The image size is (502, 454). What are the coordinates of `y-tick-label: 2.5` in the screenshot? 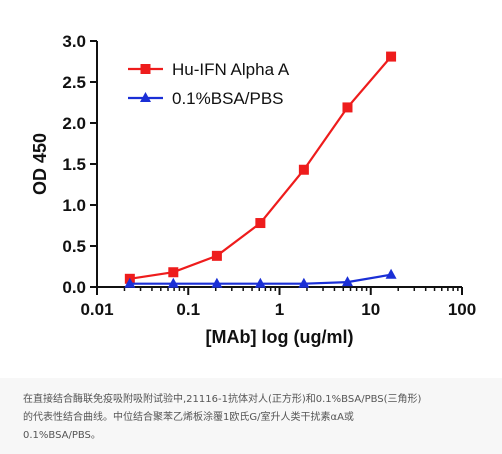 It's located at (74, 82).